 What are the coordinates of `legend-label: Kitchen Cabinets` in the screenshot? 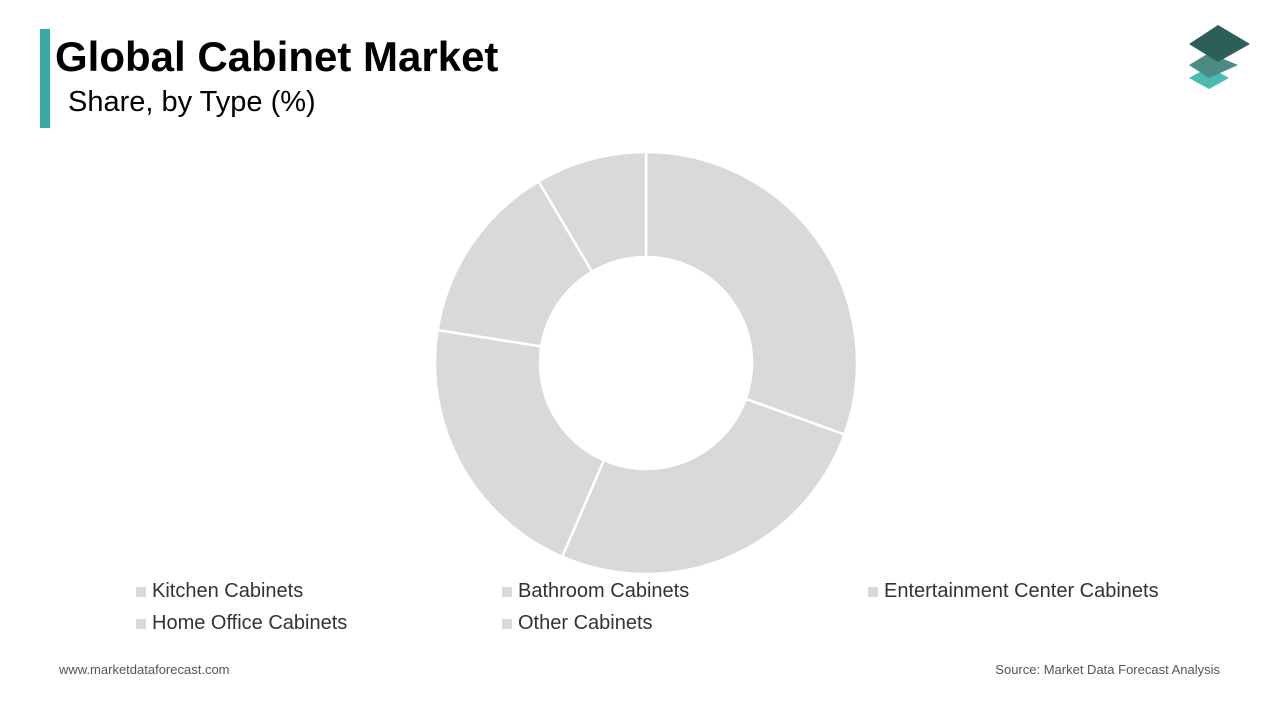 It's located at (228, 591).